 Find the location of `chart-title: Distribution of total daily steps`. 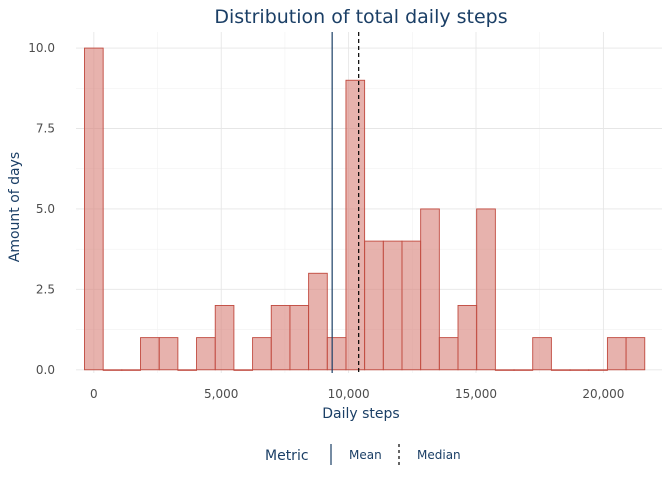

chart-title: Distribution of total daily steps is located at coordinates (360, 17).